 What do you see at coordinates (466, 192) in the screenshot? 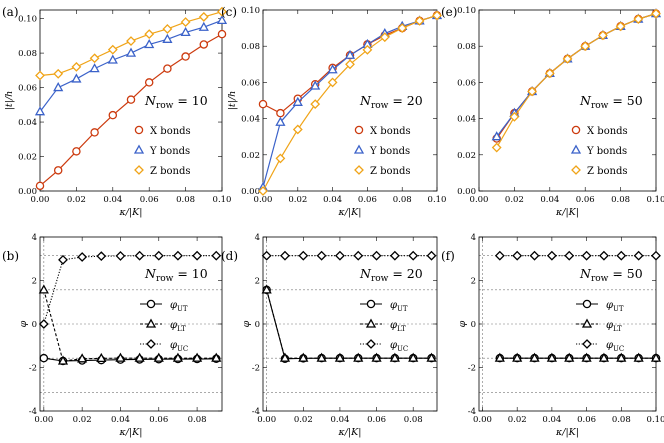
I see `y-tick-label: 0.00` at bounding box center [466, 192].